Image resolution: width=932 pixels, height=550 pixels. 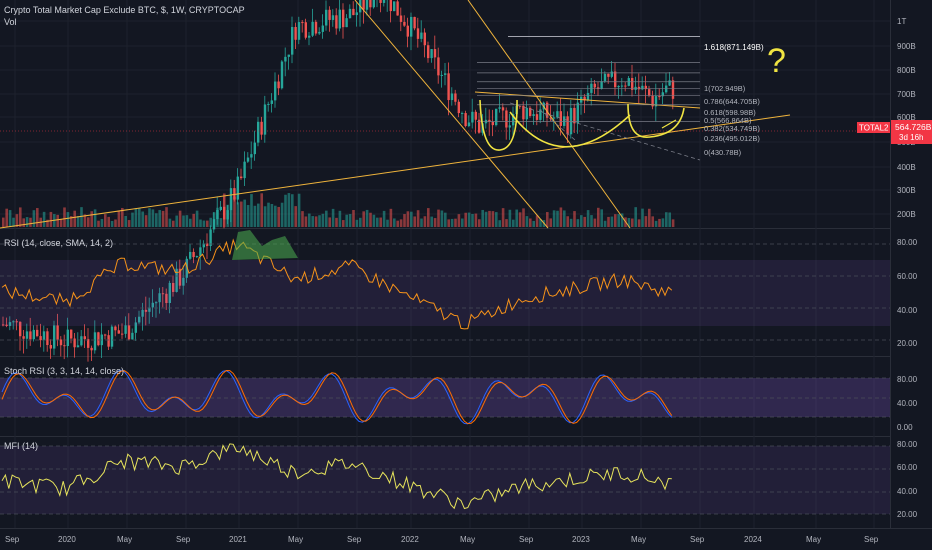 What do you see at coordinates (64, 371) in the screenshot?
I see `stoch-rsi-legend: Stoch RSI (3, 3, 14, 14, close)` at bounding box center [64, 371].